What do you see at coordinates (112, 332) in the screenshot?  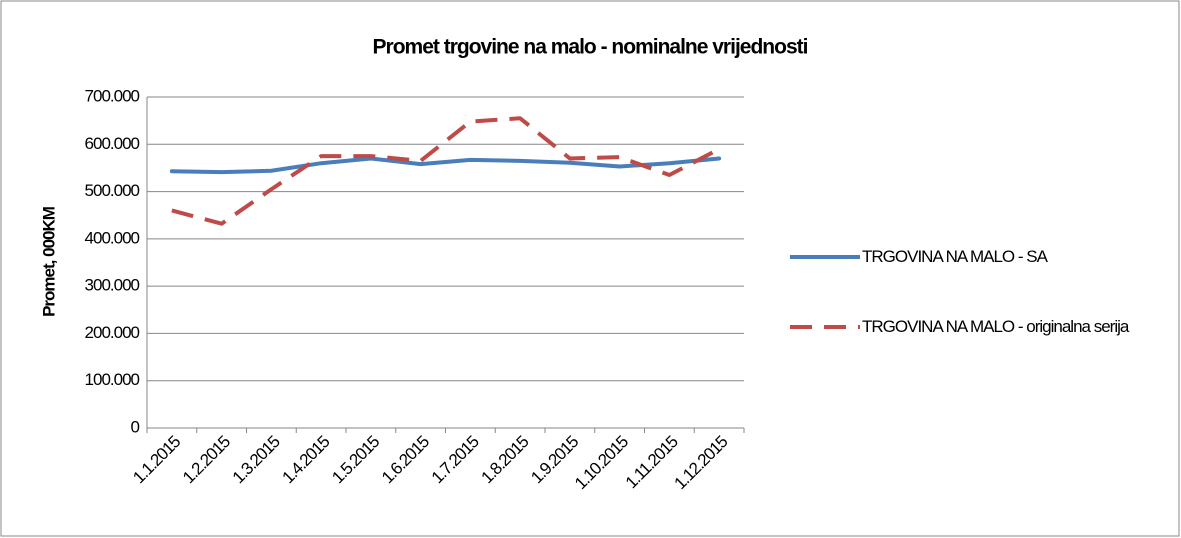 I see `y-tick-label: 200.000` at bounding box center [112, 332].